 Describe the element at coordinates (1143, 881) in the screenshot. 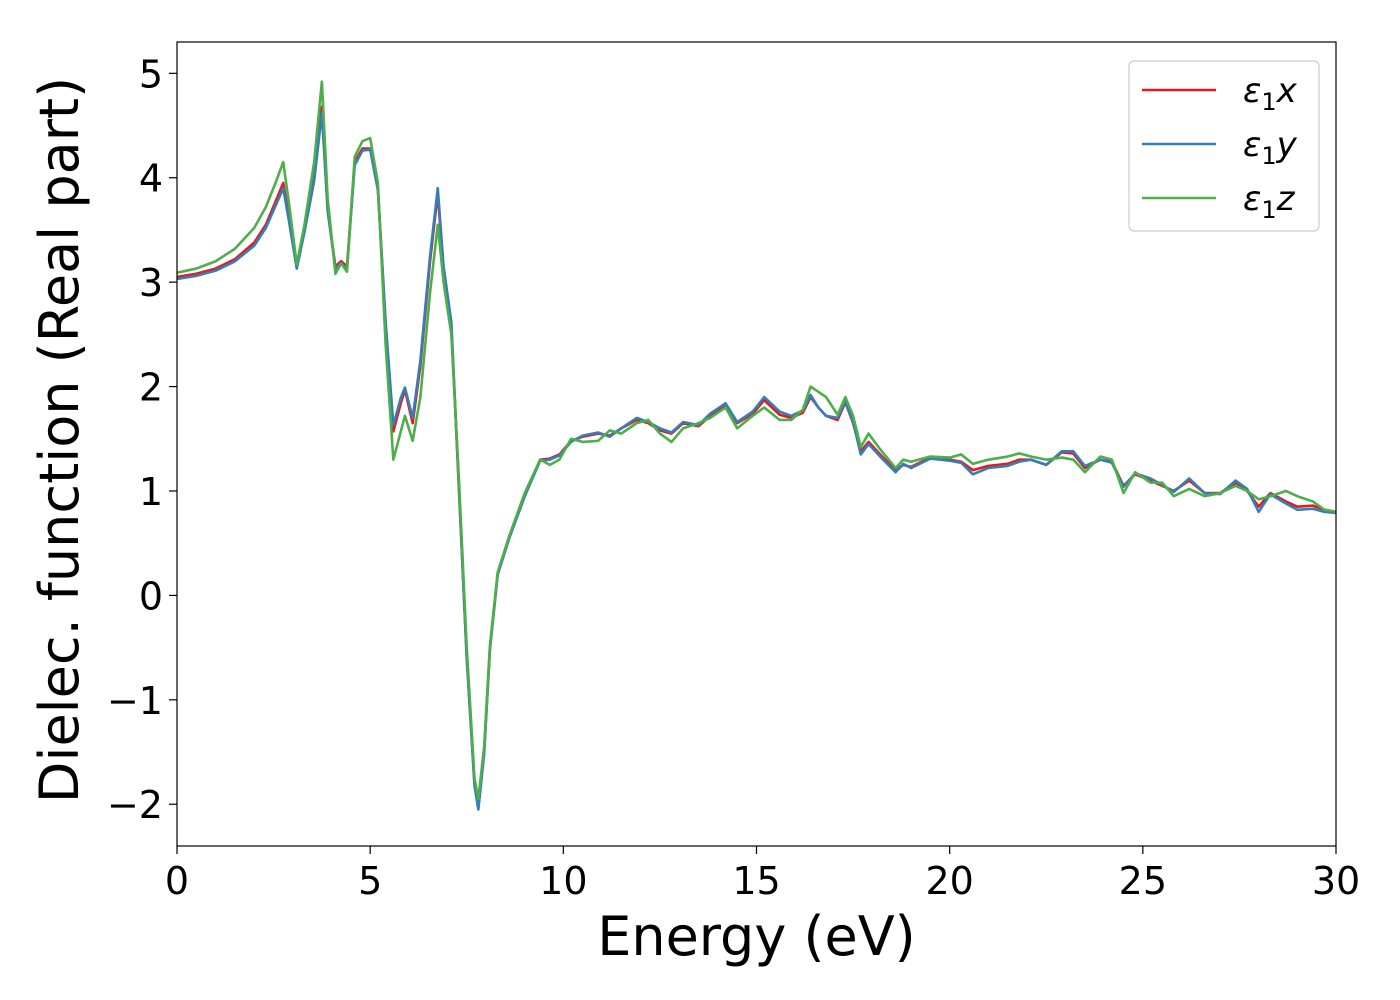

I see `x-tick-label: 25` at that location.